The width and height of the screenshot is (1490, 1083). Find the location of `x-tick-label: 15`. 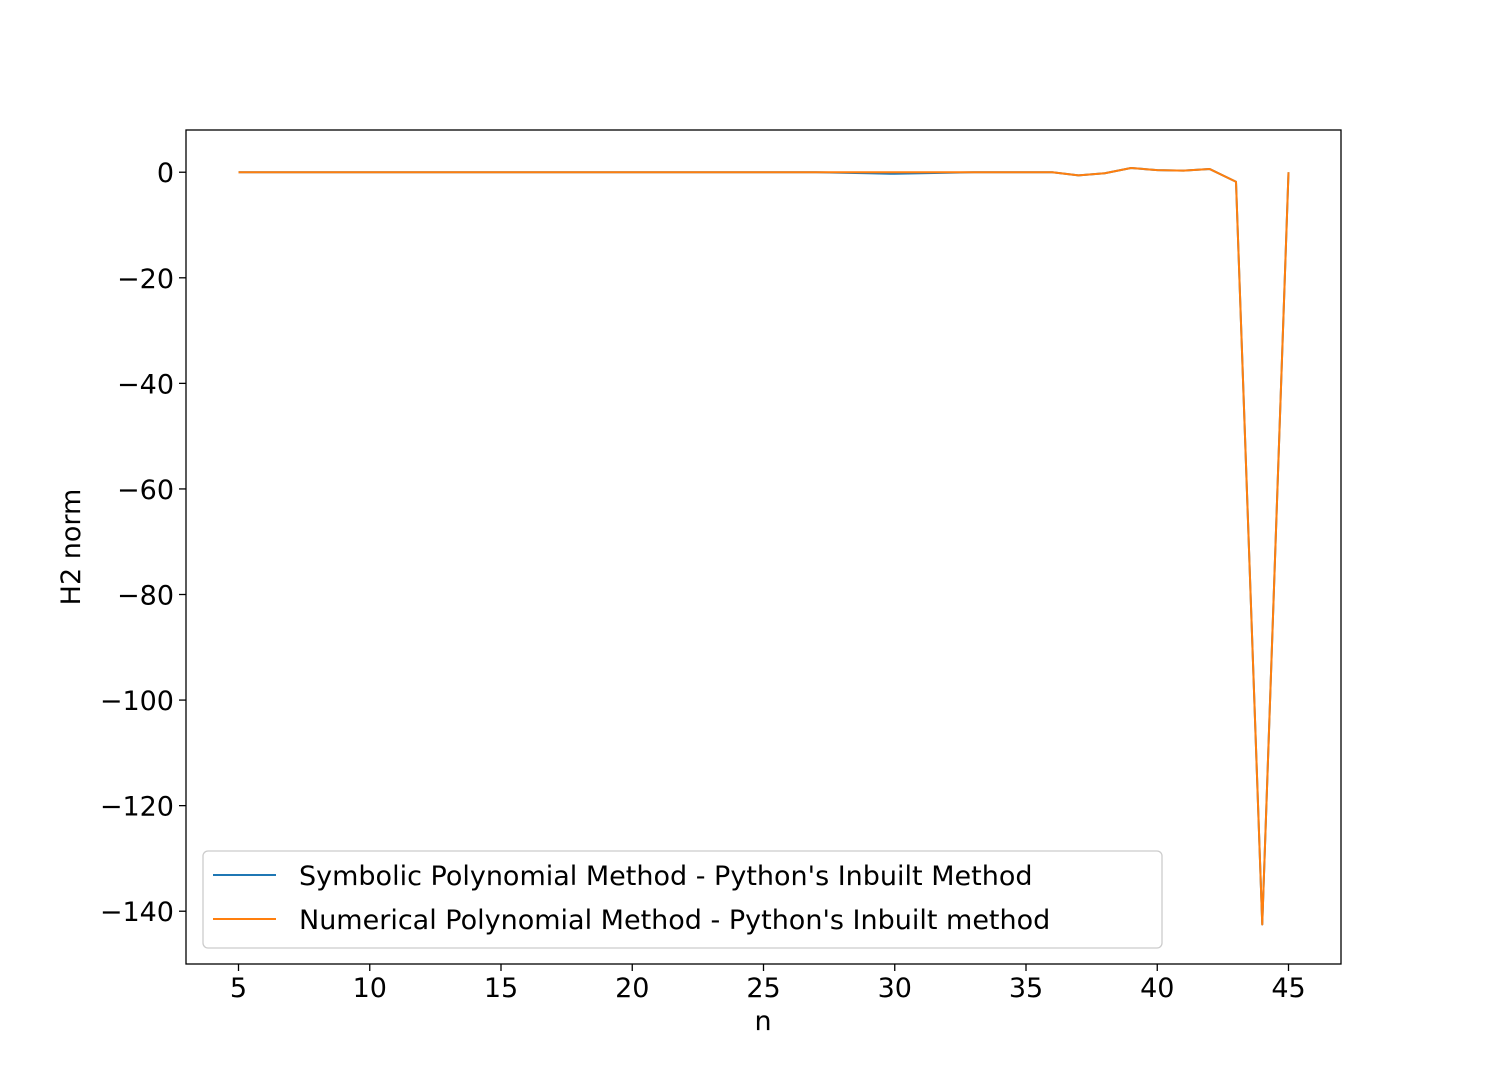

x-tick-label: 15 is located at coordinates (501, 988).